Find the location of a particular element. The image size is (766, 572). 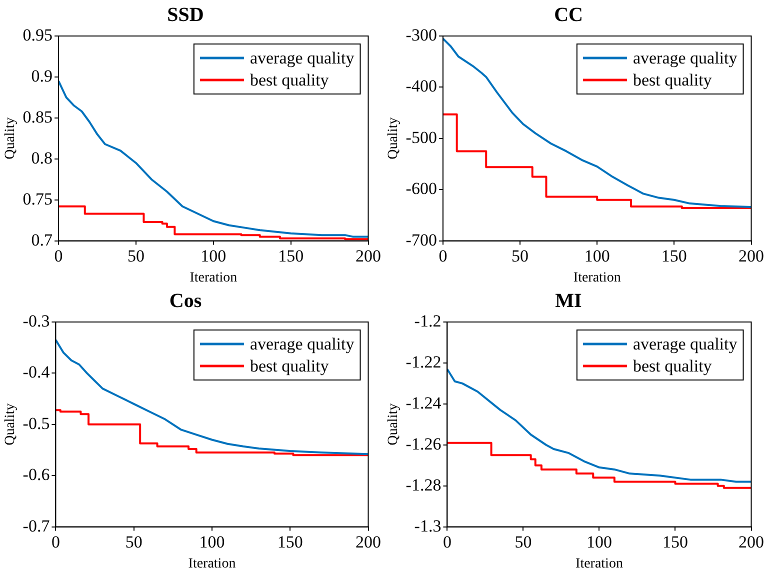

y-tick-label: 0.9 is located at coordinates (42, 76).